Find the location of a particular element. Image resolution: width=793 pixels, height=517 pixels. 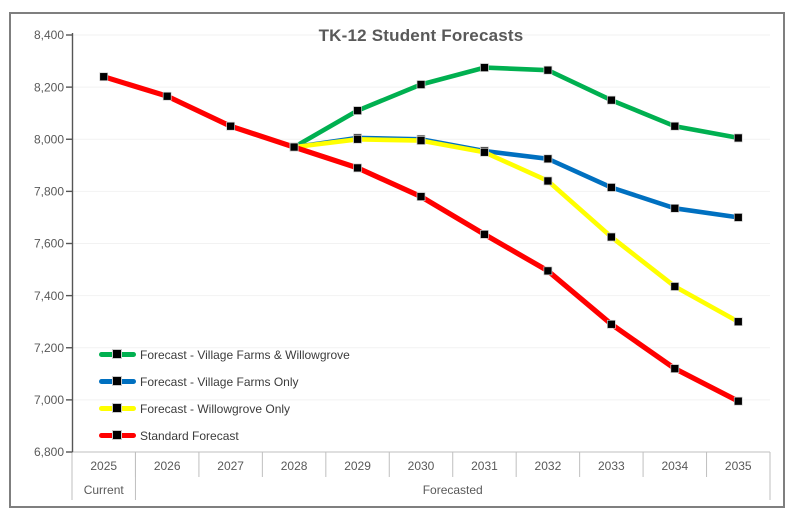

svg-text: 7,800 is located at coordinates (49, 192).